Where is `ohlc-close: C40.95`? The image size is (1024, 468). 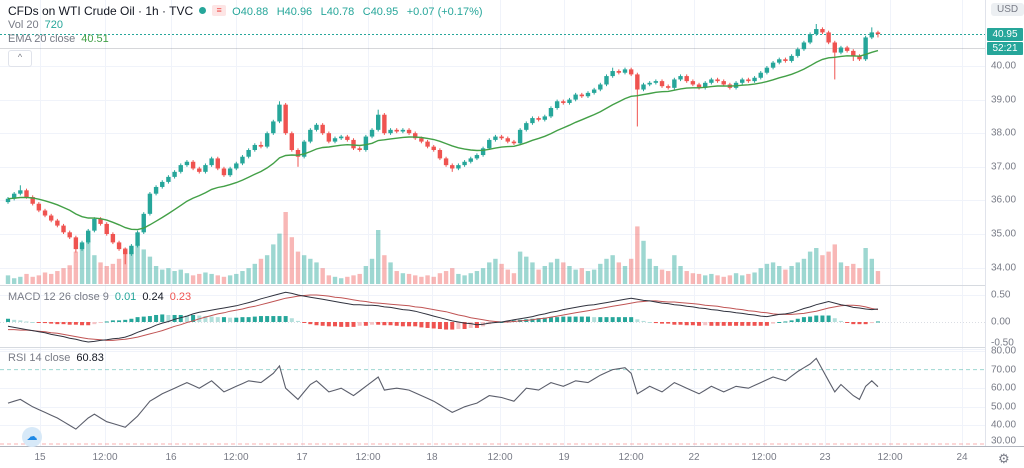 ohlc-close: C40.95 is located at coordinates (380, 11).